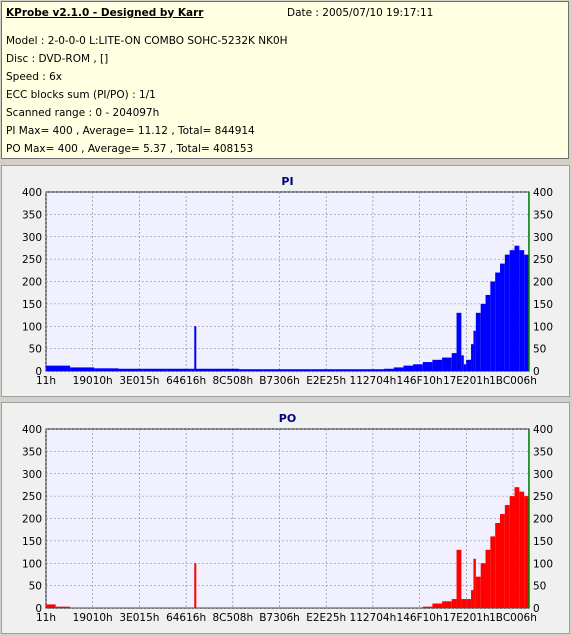 Image resolution: width=572 pixels, height=636 pixels. Describe the element at coordinates (34, 77) in the screenshot. I see `speed-line: Speed : 6x` at that location.